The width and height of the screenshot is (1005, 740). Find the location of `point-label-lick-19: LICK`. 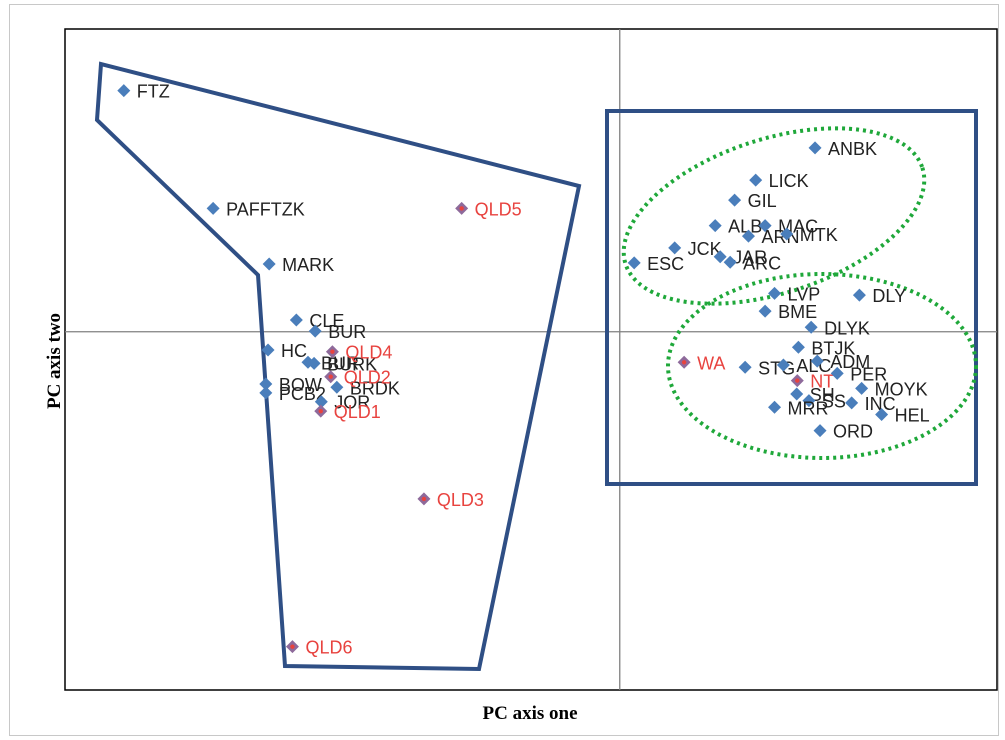

point-label-lick-19: LICK is located at coordinates (789, 181).